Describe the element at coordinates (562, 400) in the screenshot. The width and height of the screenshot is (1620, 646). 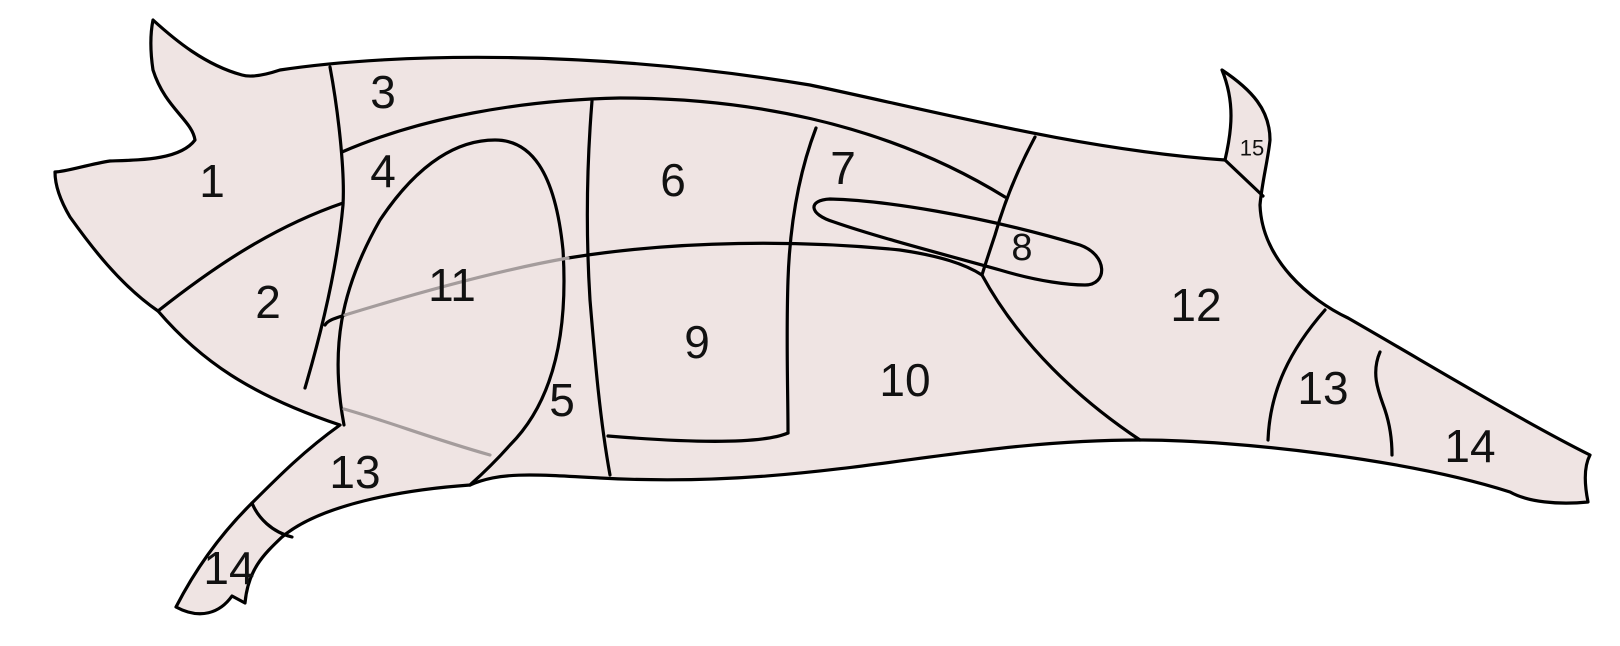
I see `label-region-5: 5` at that location.